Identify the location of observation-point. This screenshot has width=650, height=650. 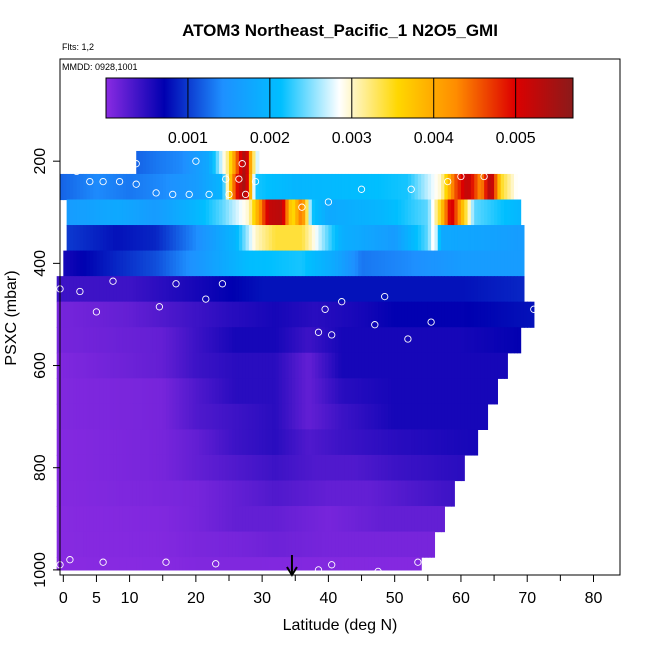
(342, 302).